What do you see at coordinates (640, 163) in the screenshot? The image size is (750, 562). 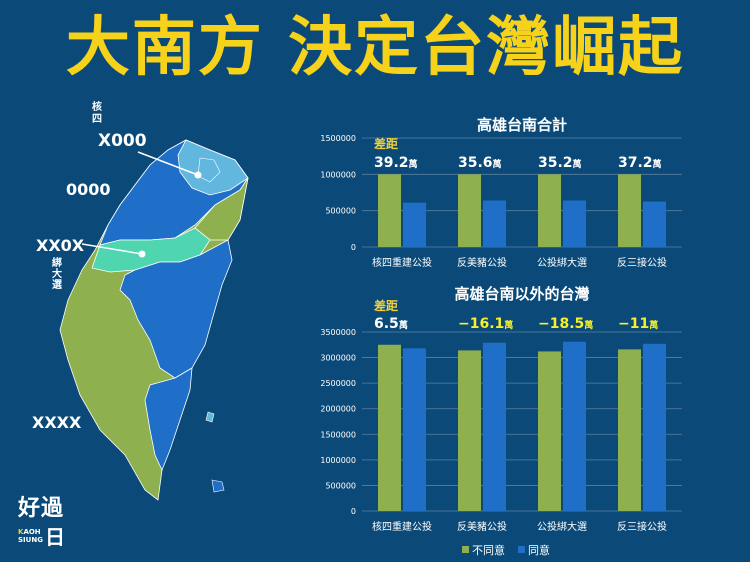 I see `diff-annotation: 37.2萬` at bounding box center [640, 163].